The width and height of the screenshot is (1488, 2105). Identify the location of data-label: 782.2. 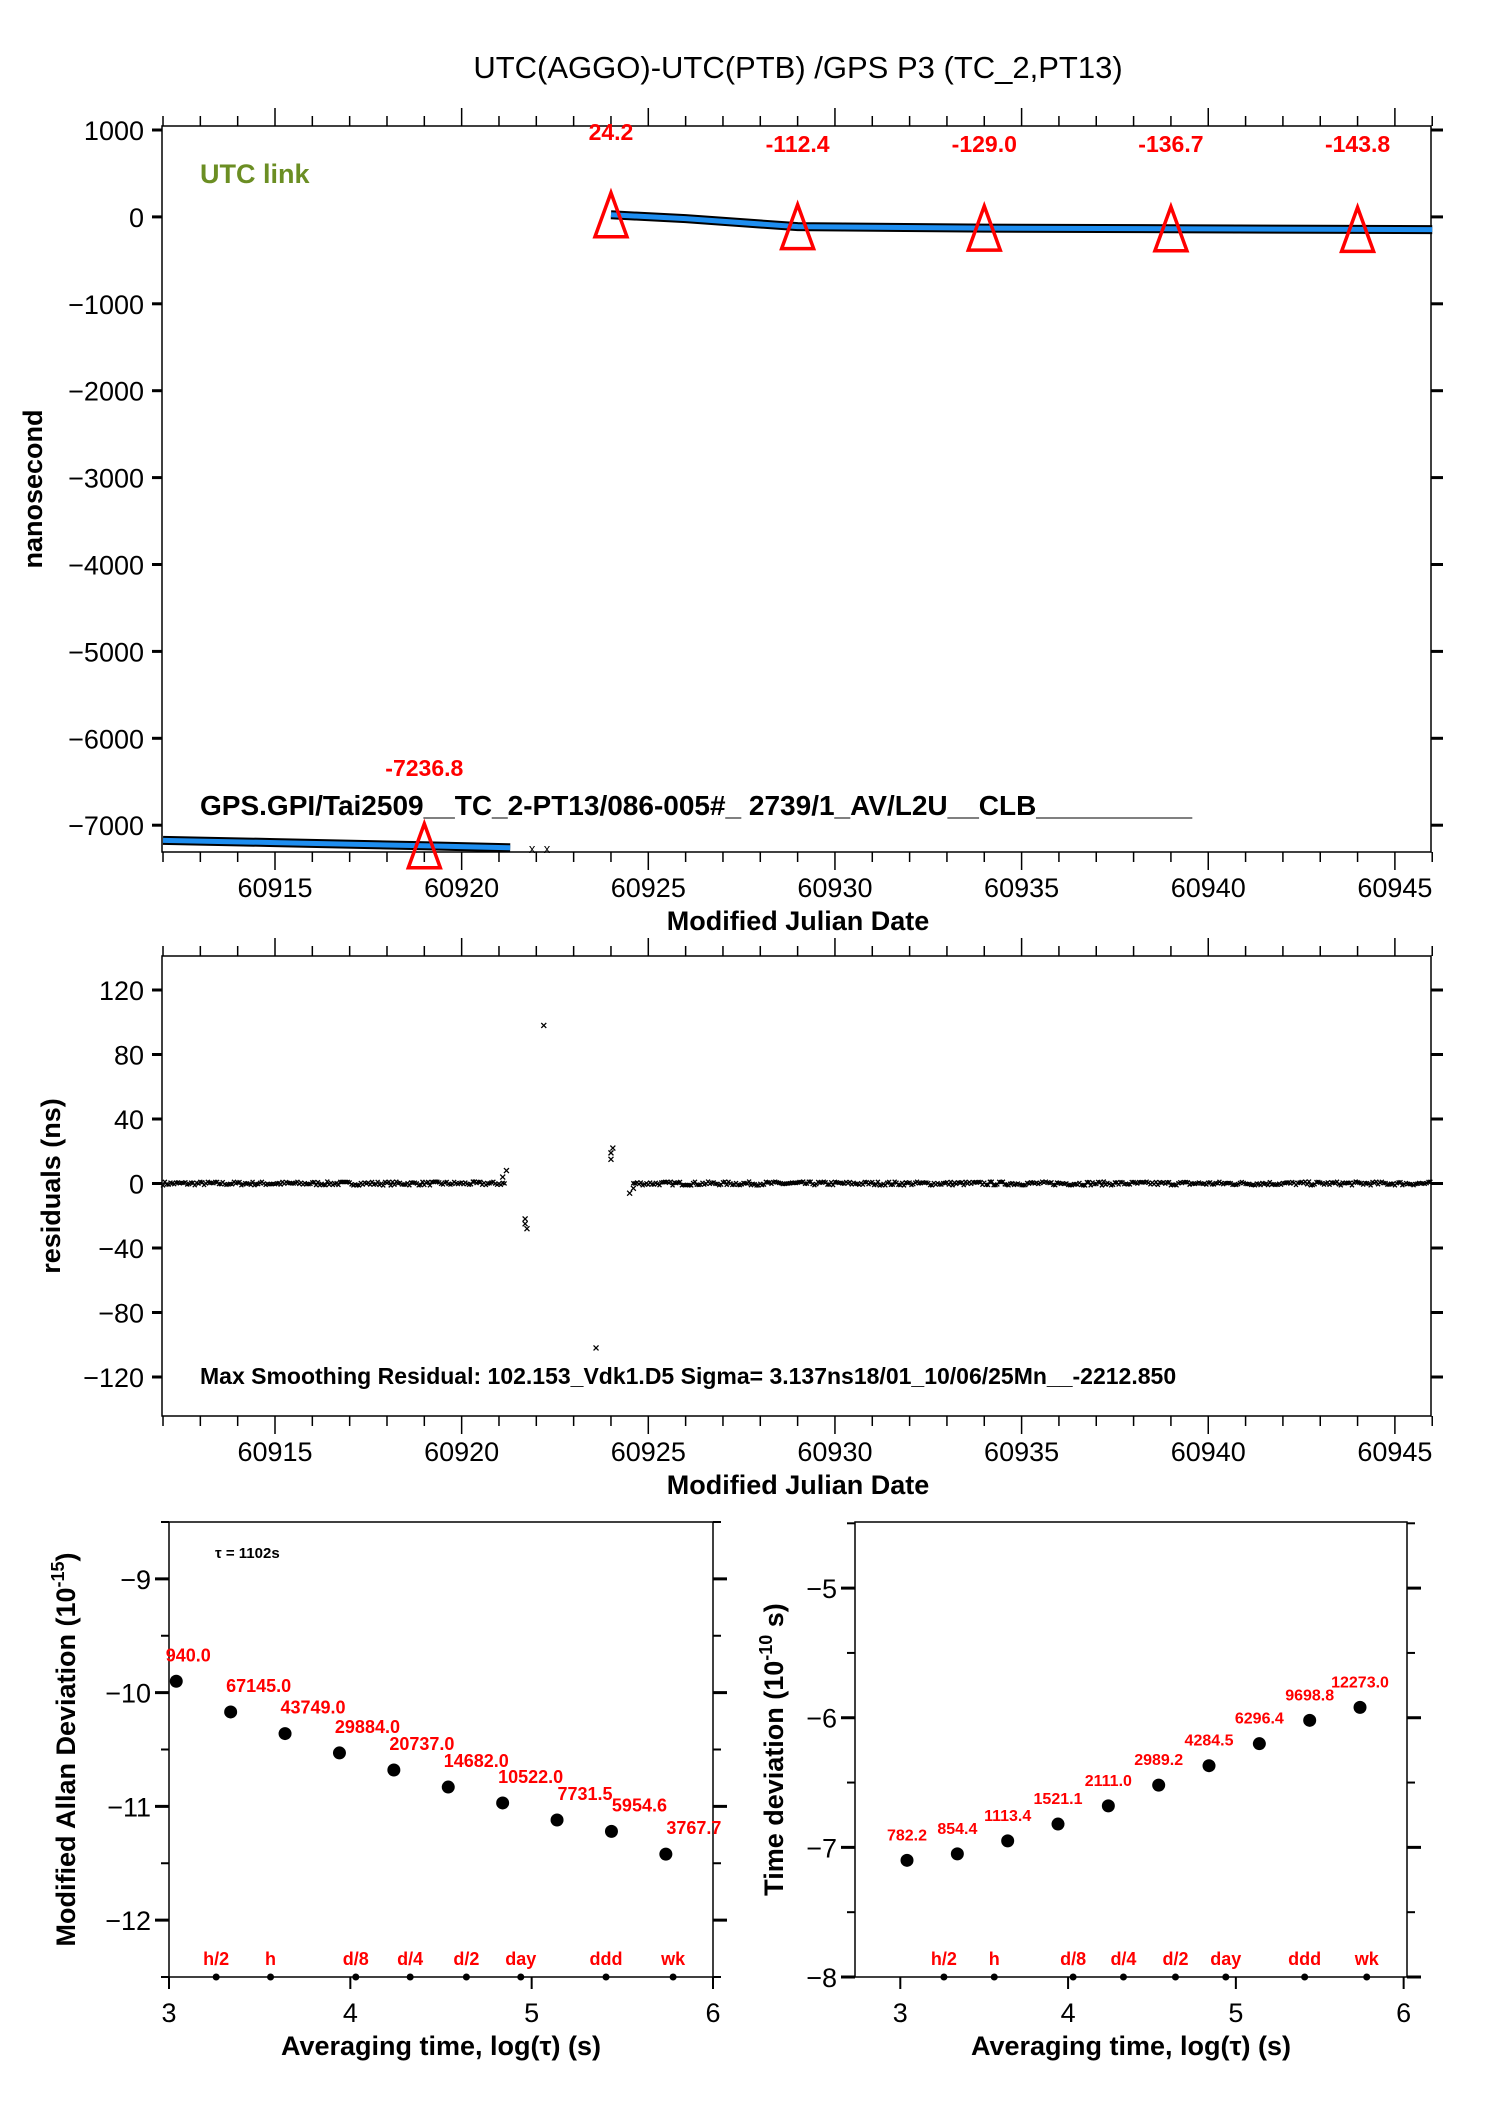
(907, 1835).